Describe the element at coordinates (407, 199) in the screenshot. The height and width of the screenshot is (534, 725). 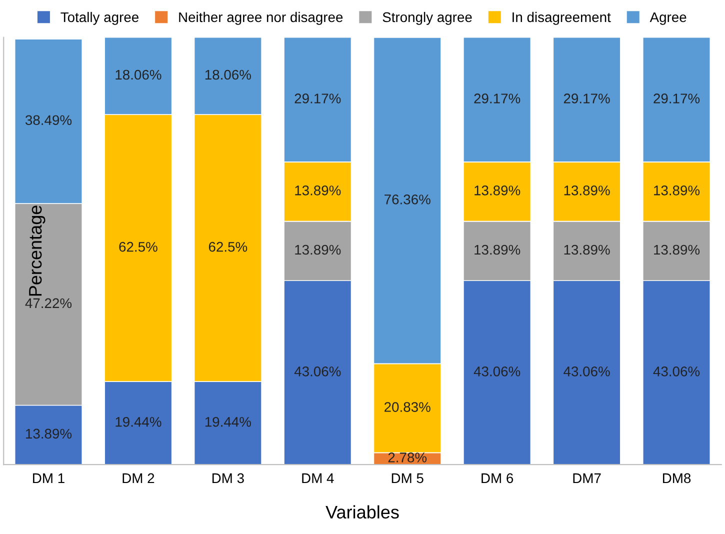
I see `data-label: 76.36%` at that location.